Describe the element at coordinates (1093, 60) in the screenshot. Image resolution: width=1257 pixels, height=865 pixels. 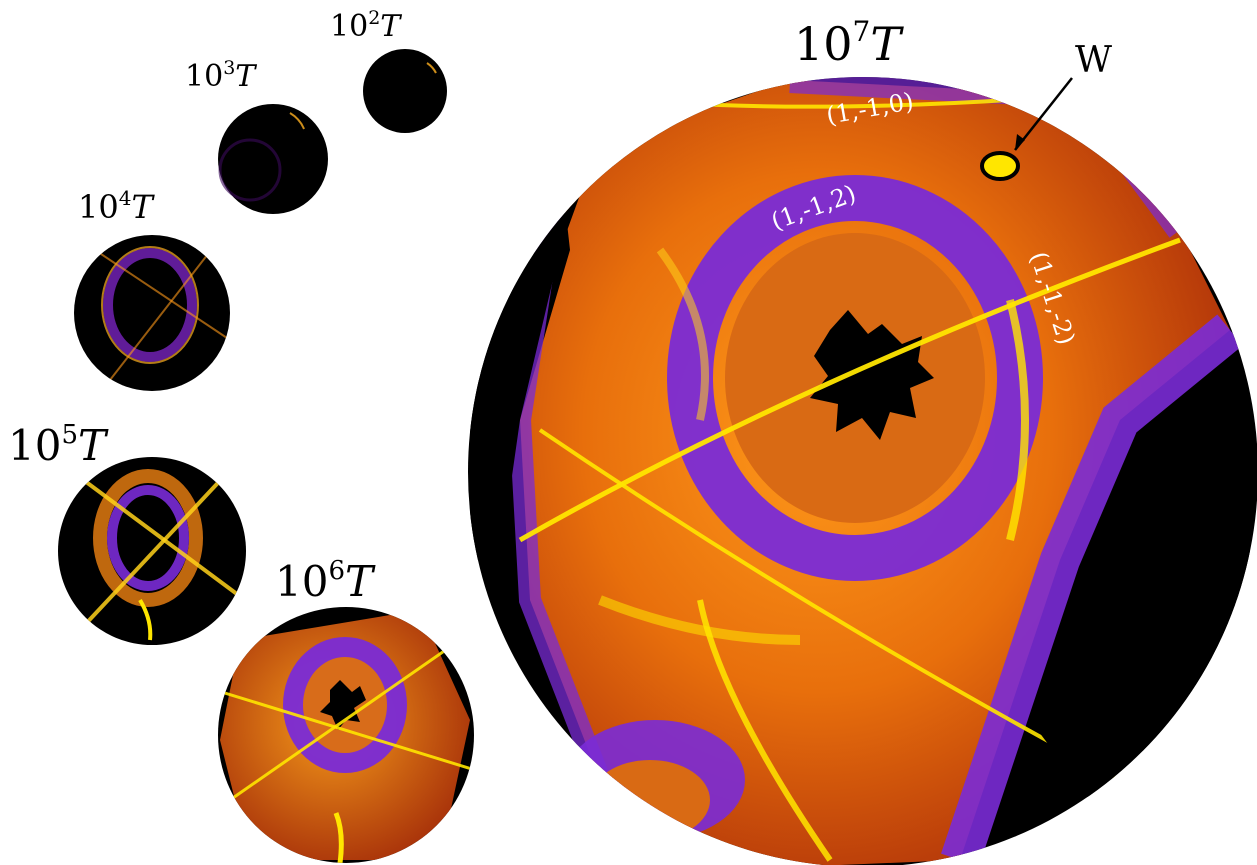
I see `marker-label: W` at that location.